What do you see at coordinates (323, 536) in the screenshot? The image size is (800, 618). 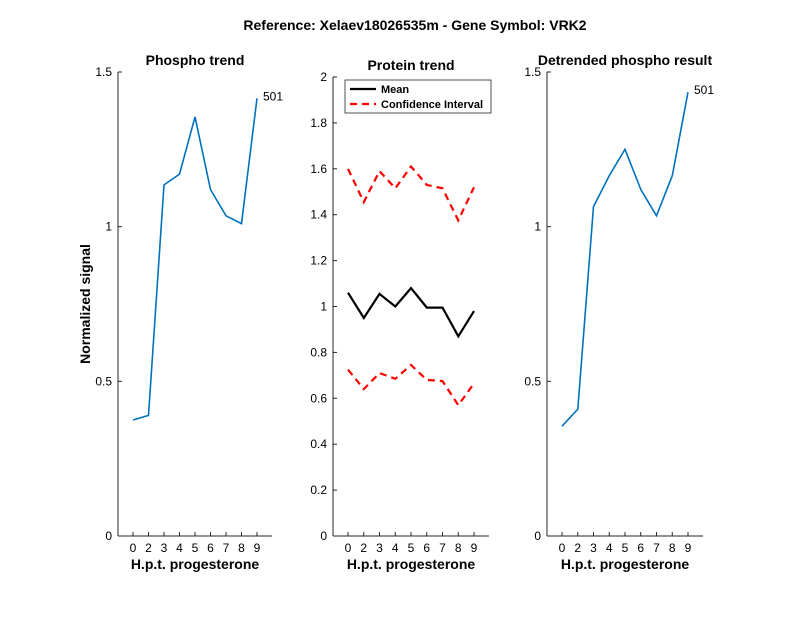 I see `protein-y-tick-label: 0` at bounding box center [323, 536].